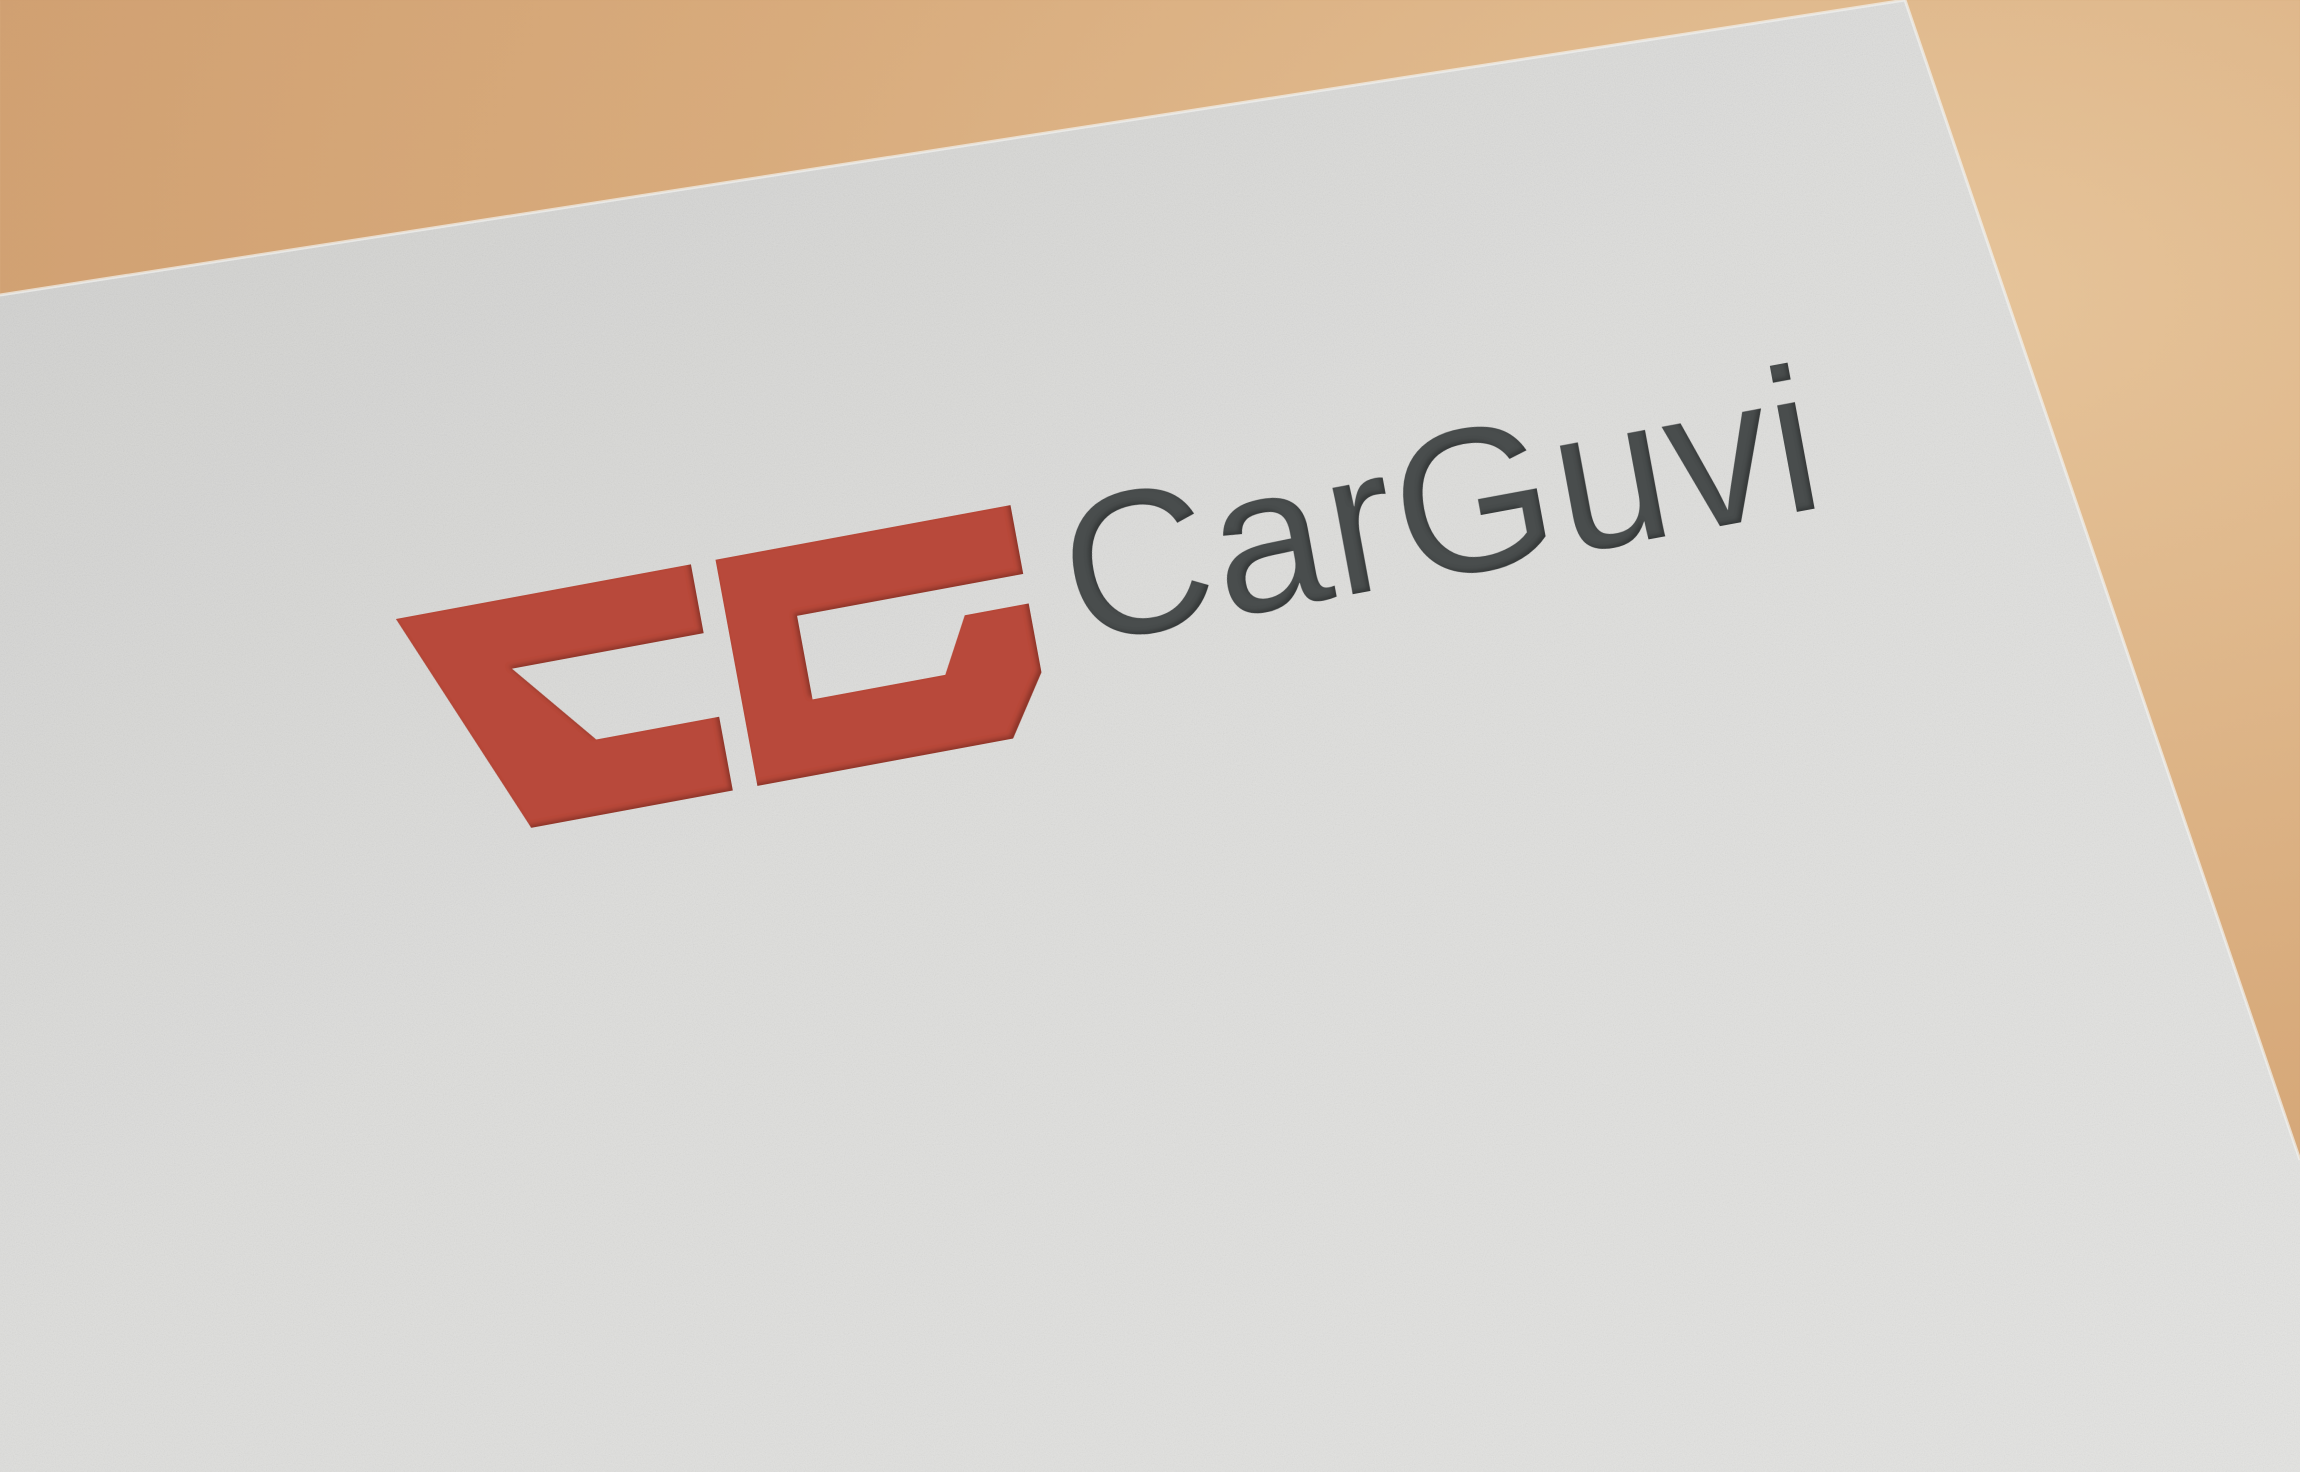 This screenshot has height=1472, width=2300. What do you see at coordinates (878, 645) in the screenshot?
I see `monogram-g-icon` at bounding box center [878, 645].